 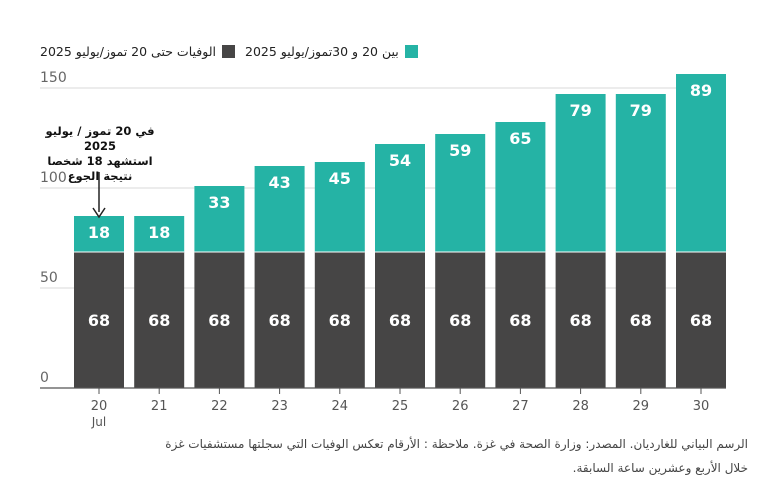 I want to click on legend-label-before: الوفيات حتى 20 تموز/يوليو 2025, so click(x=128, y=51).